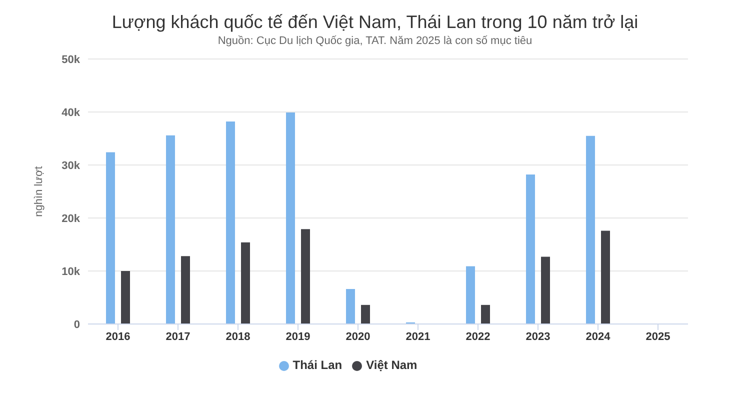 This screenshot has height=406, width=750. What do you see at coordinates (71, 60) in the screenshot?
I see `y-tick-label: 50k` at bounding box center [71, 60].